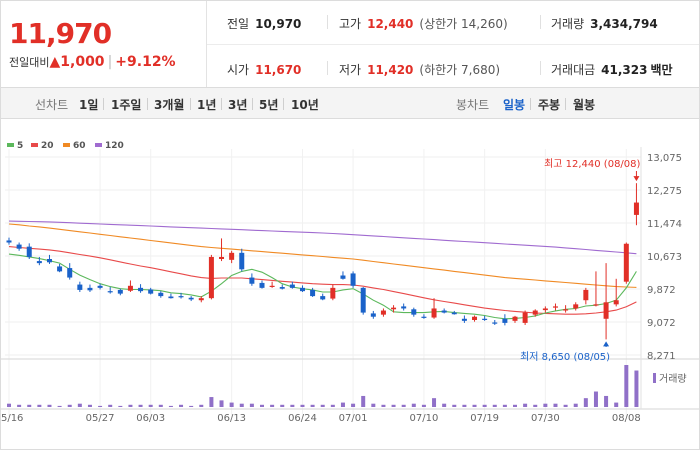 This screenshot has width=700, height=450. I want to click on x-tick-label: 06/13, so click(231, 418).